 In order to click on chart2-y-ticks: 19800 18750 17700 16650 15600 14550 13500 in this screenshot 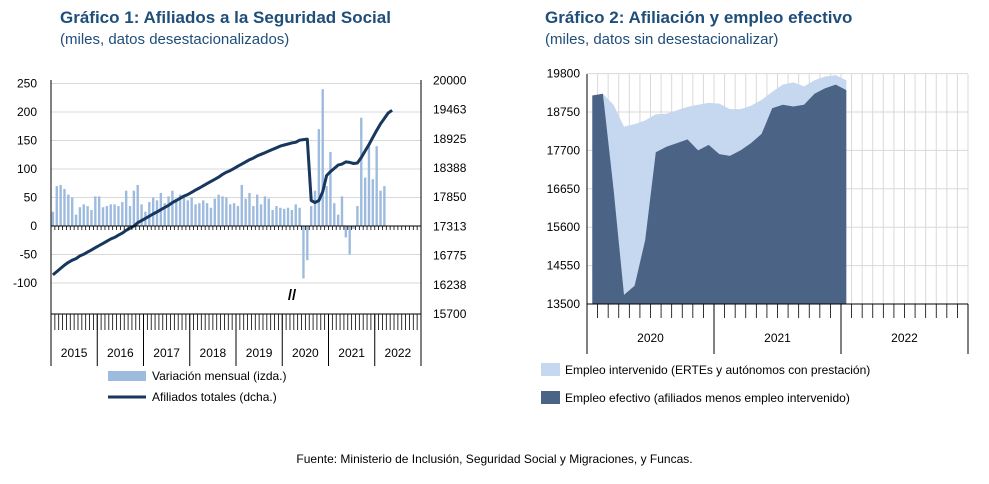, I will do `click(564, 189)`.